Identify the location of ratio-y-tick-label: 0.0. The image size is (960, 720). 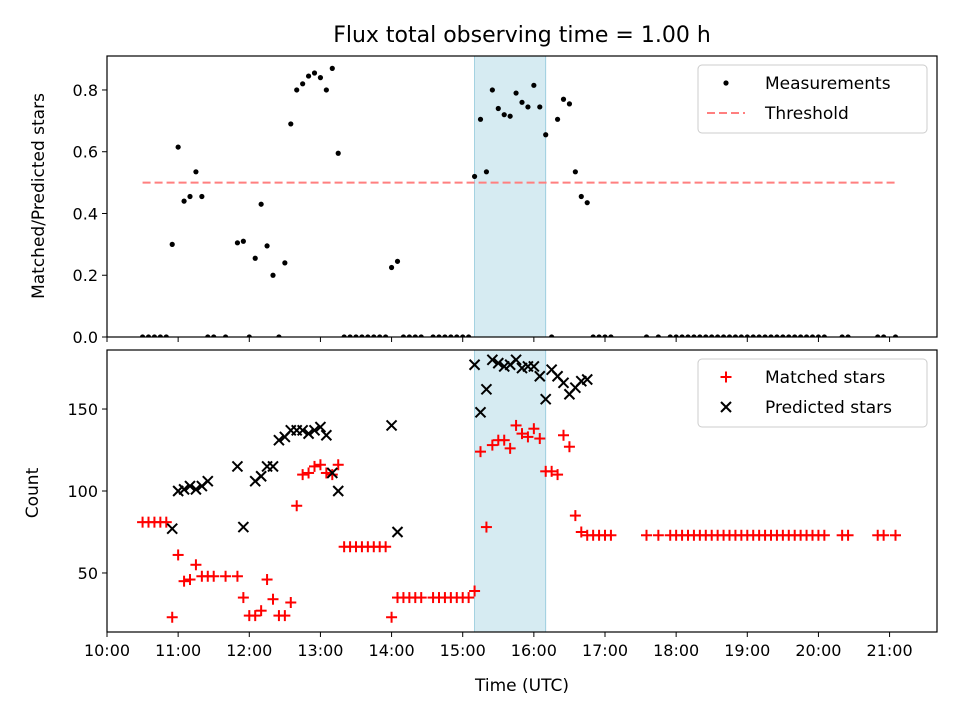
(85, 337).